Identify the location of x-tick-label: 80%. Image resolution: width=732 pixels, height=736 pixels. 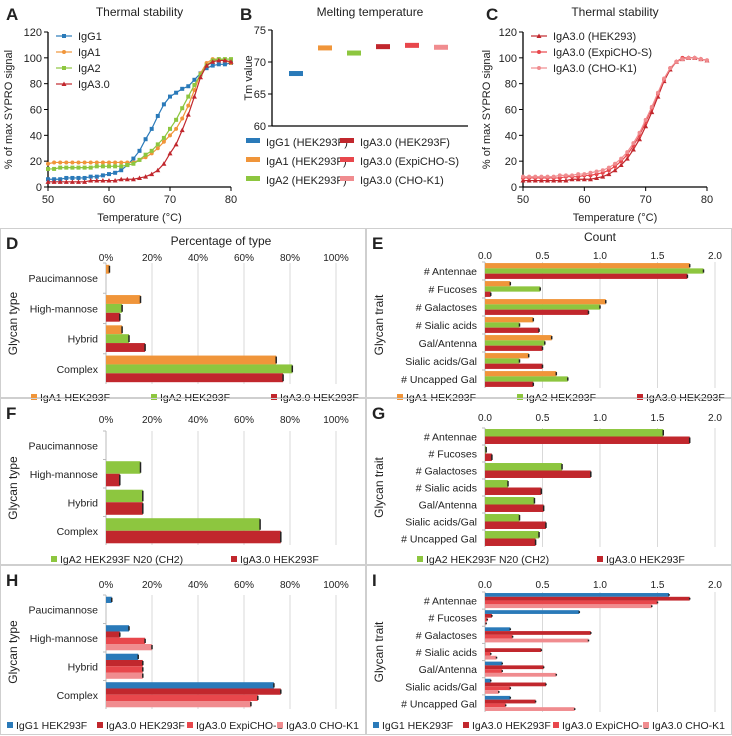
(290, 420).